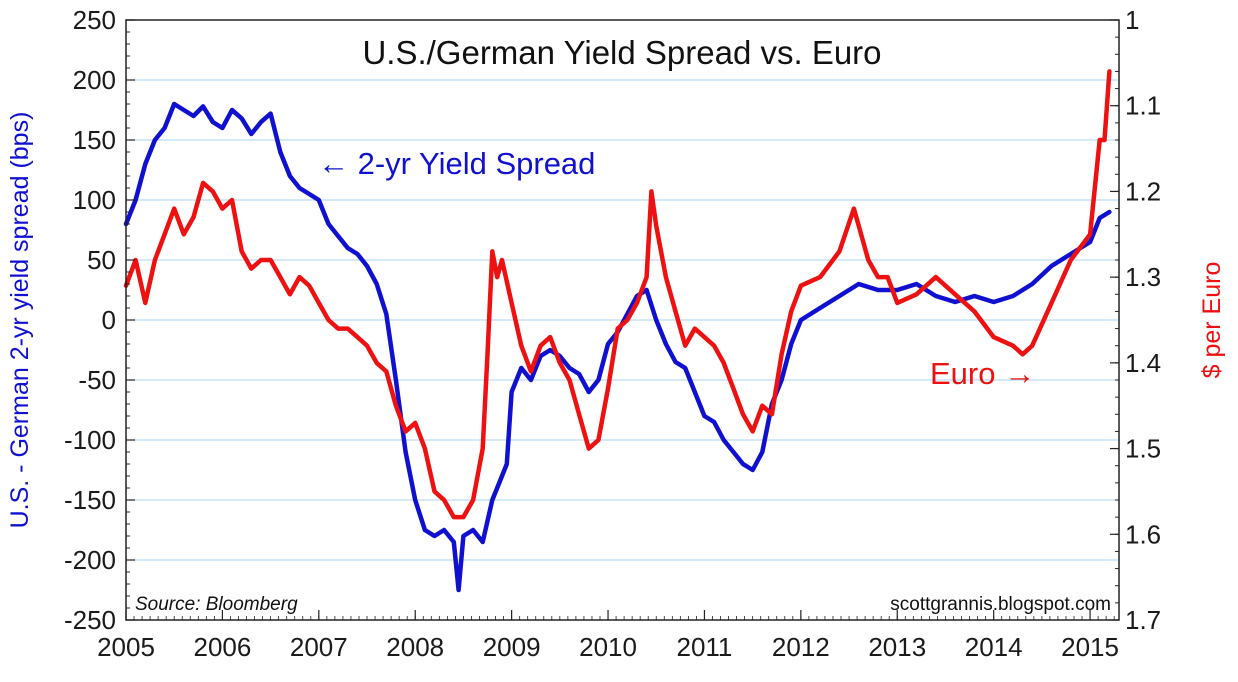 The width and height of the screenshot is (1238, 682). I want to click on credit-note: scottgrannis.blogspot.com, so click(1000, 604).